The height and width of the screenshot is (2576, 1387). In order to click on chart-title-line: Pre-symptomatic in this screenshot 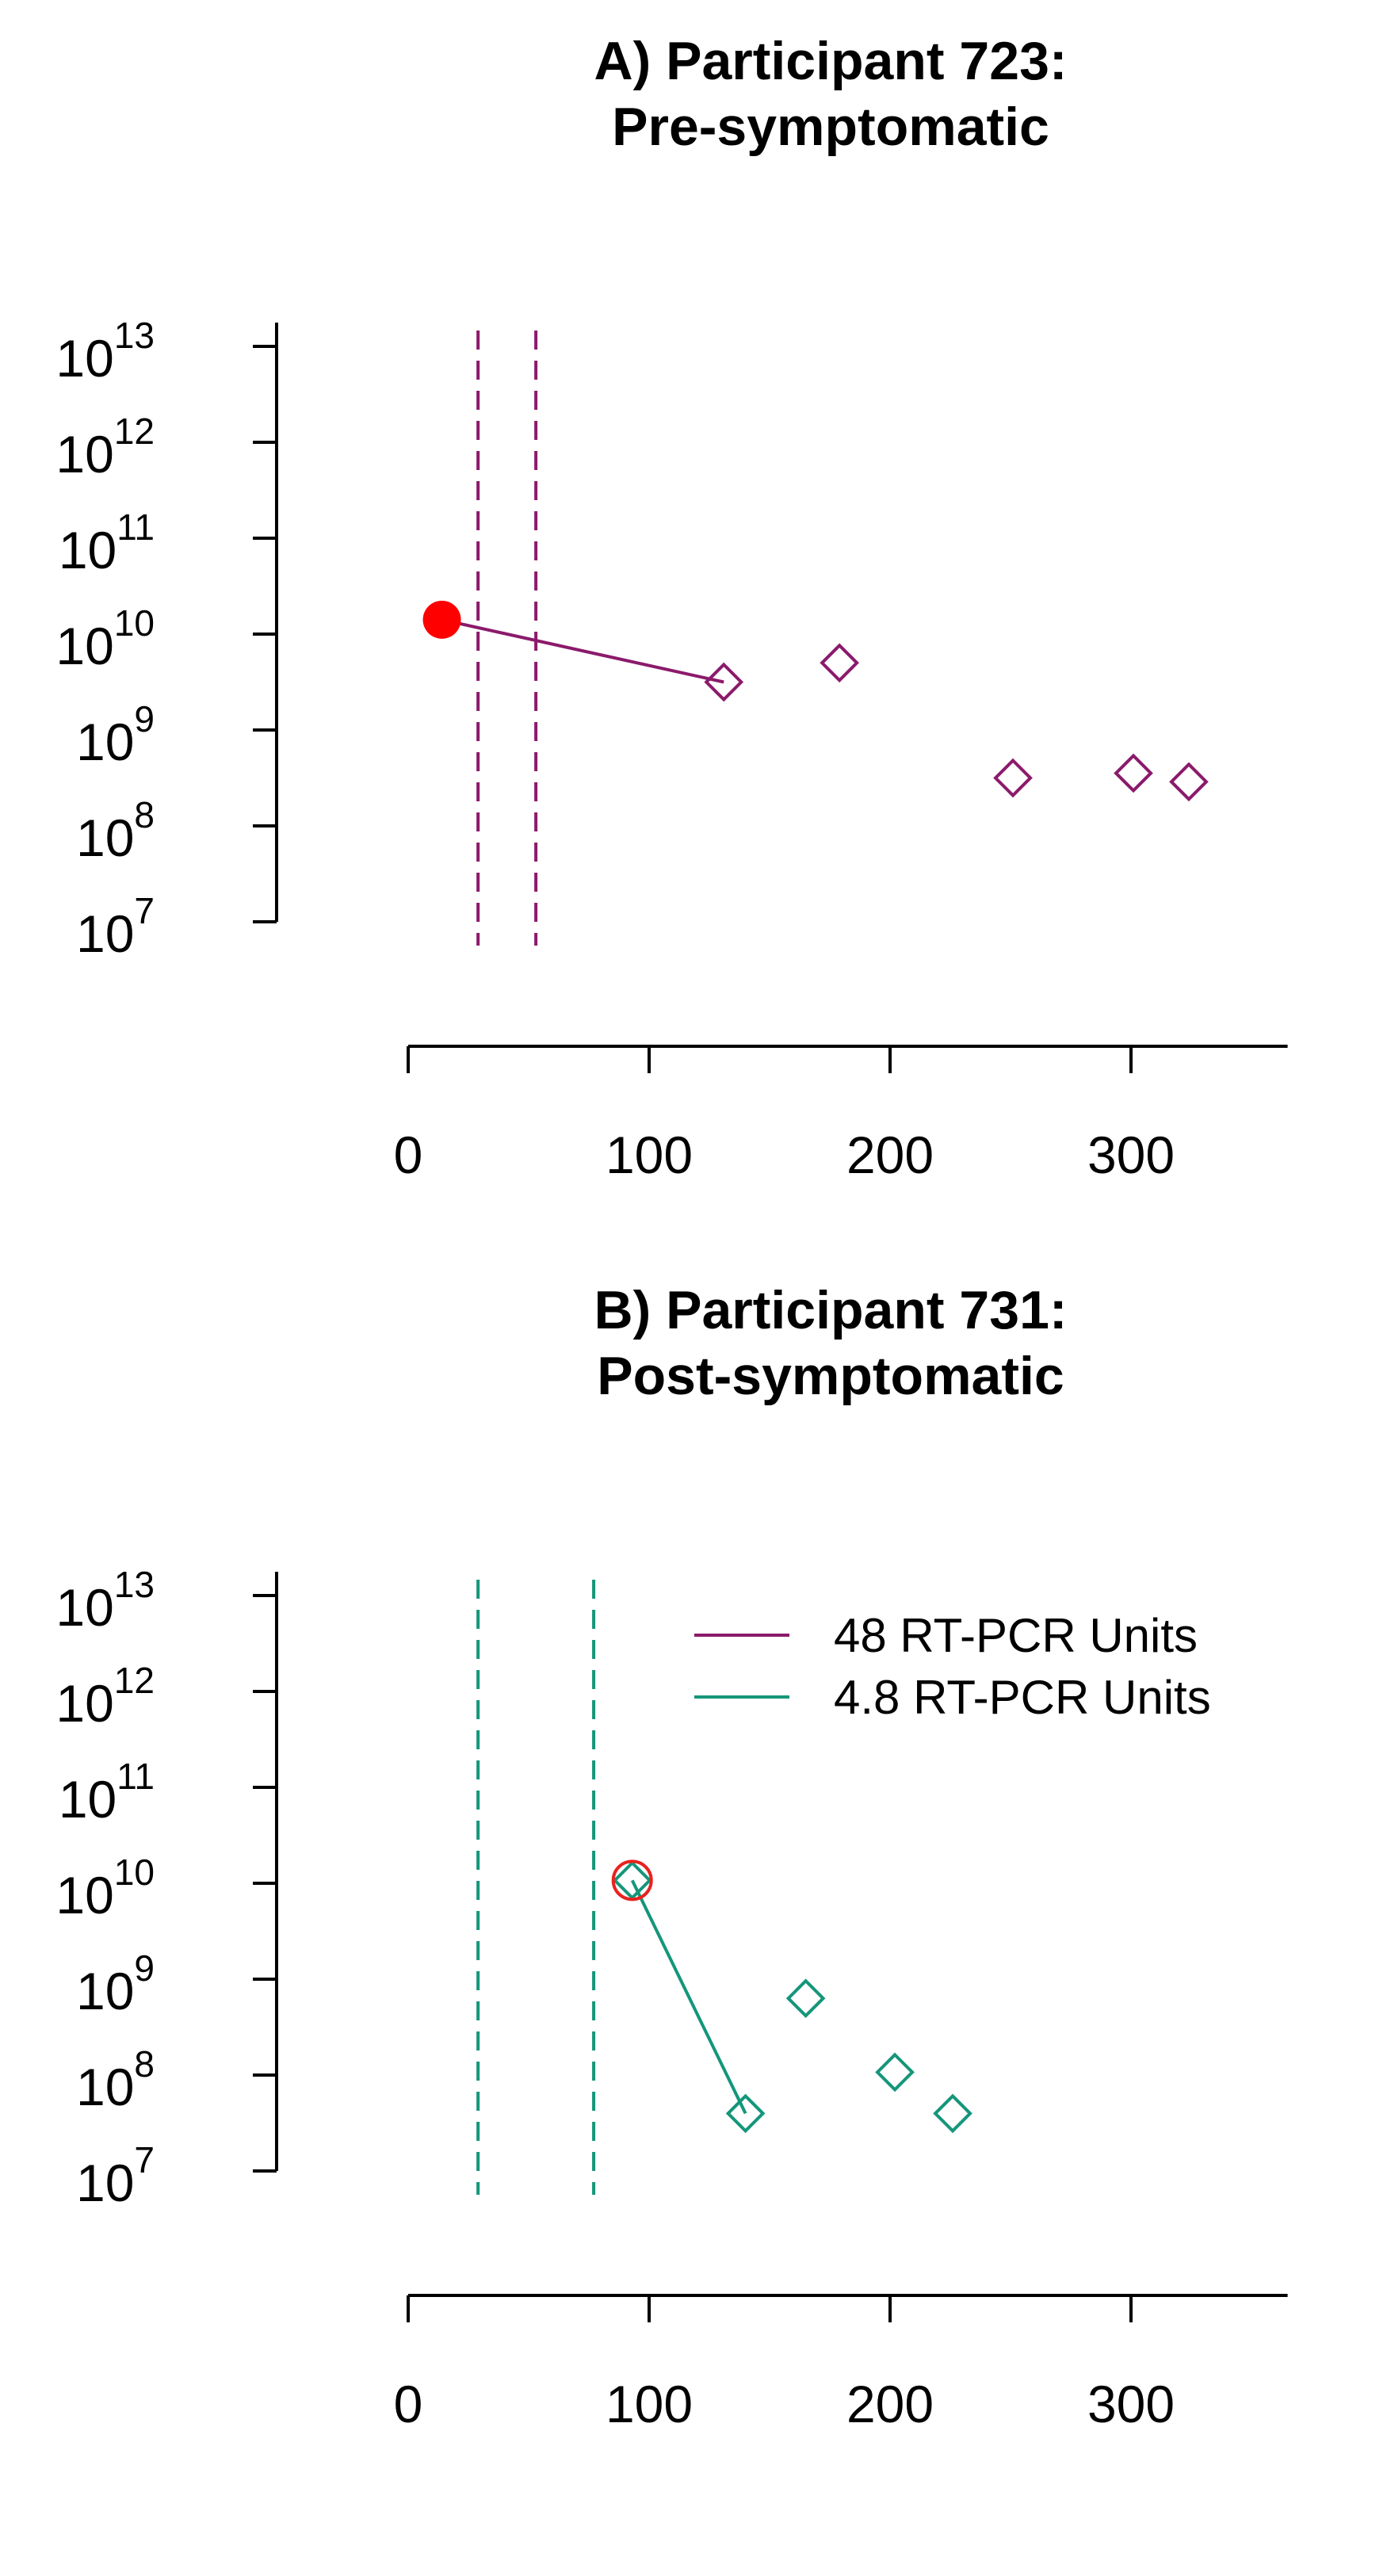, I will do `click(831, 127)`.